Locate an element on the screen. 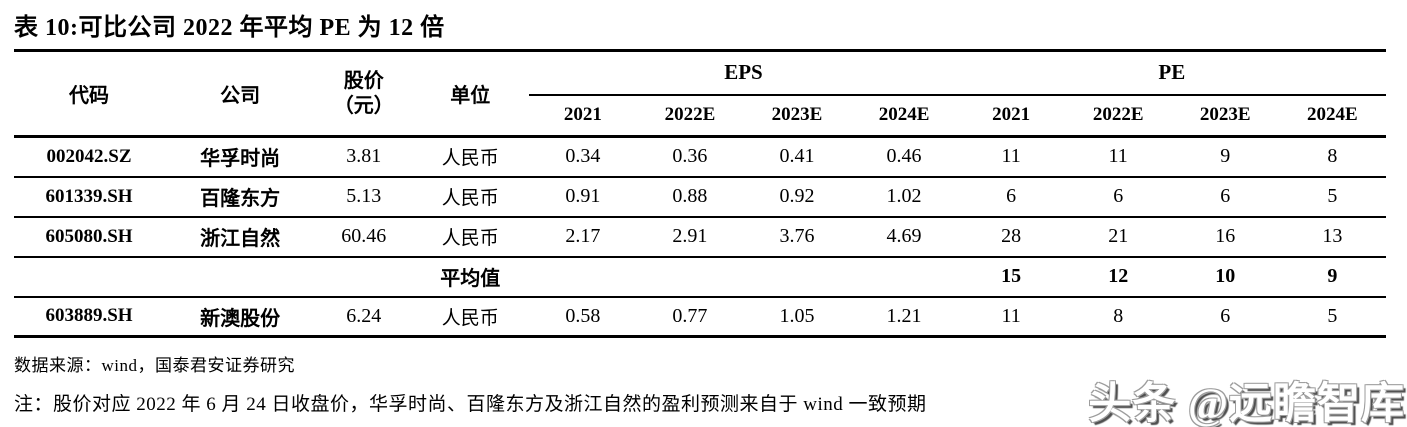  cell-pe-2024e: 9 is located at coordinates (1332, 277).